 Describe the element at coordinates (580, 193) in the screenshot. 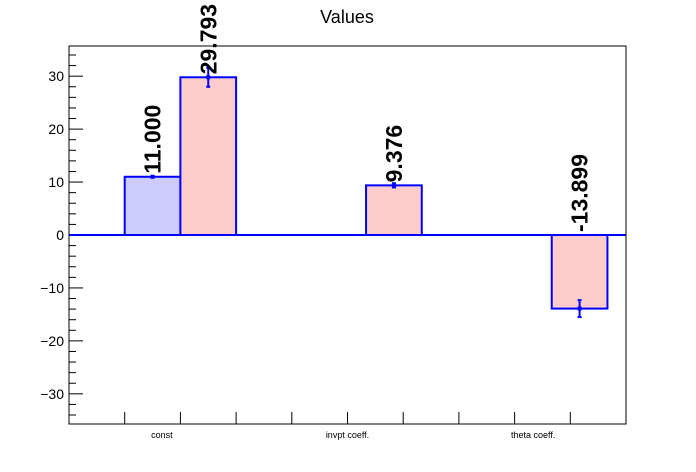

I see `data-label: -13.899` at that location.